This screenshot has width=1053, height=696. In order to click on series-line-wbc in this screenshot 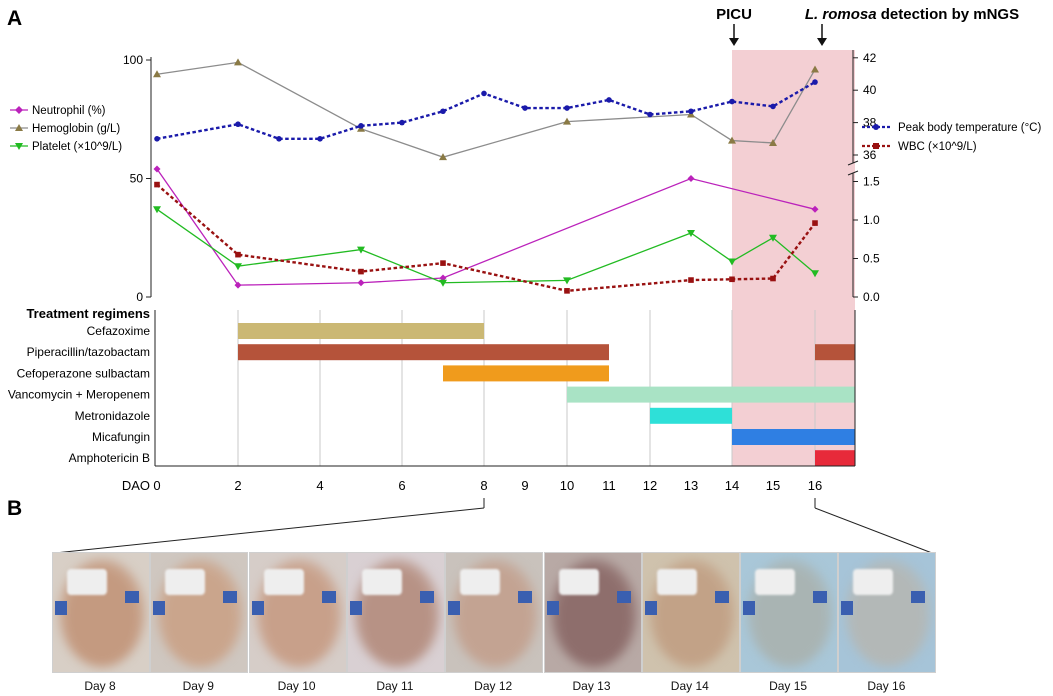, I will do `click(486, 238)`.